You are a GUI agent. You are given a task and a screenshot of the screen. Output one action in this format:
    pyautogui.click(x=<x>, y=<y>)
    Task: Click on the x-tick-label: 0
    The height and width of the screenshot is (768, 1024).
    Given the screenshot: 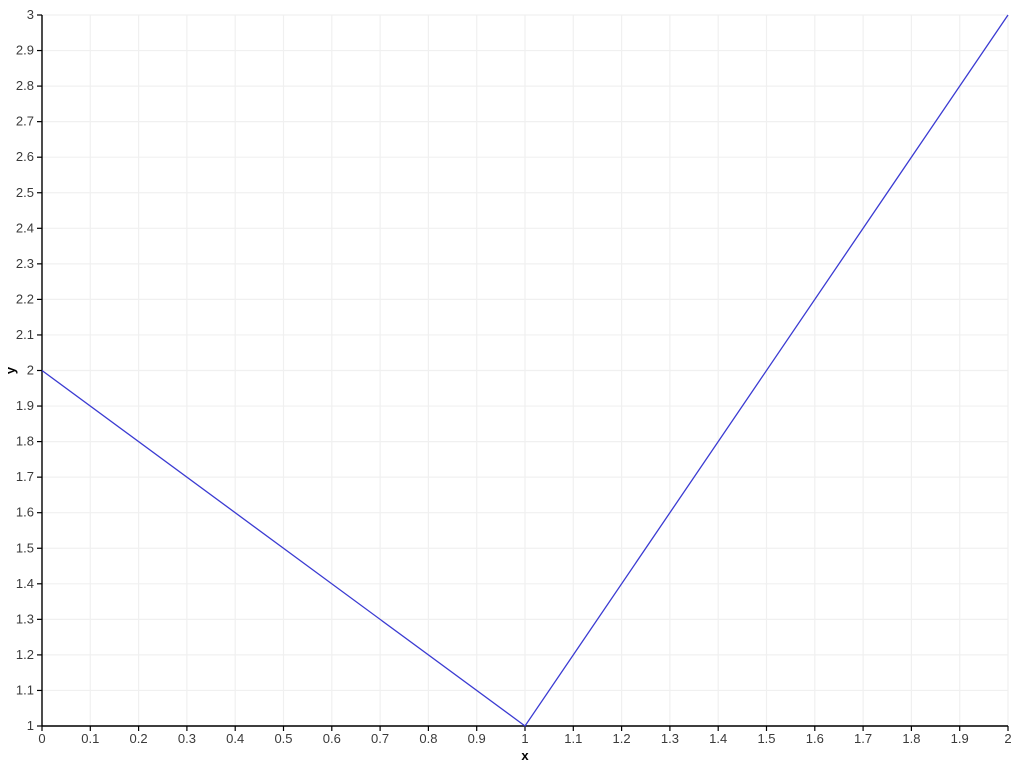 What is the action you would take?
    pyautogui.click(x=41, y=738)
    